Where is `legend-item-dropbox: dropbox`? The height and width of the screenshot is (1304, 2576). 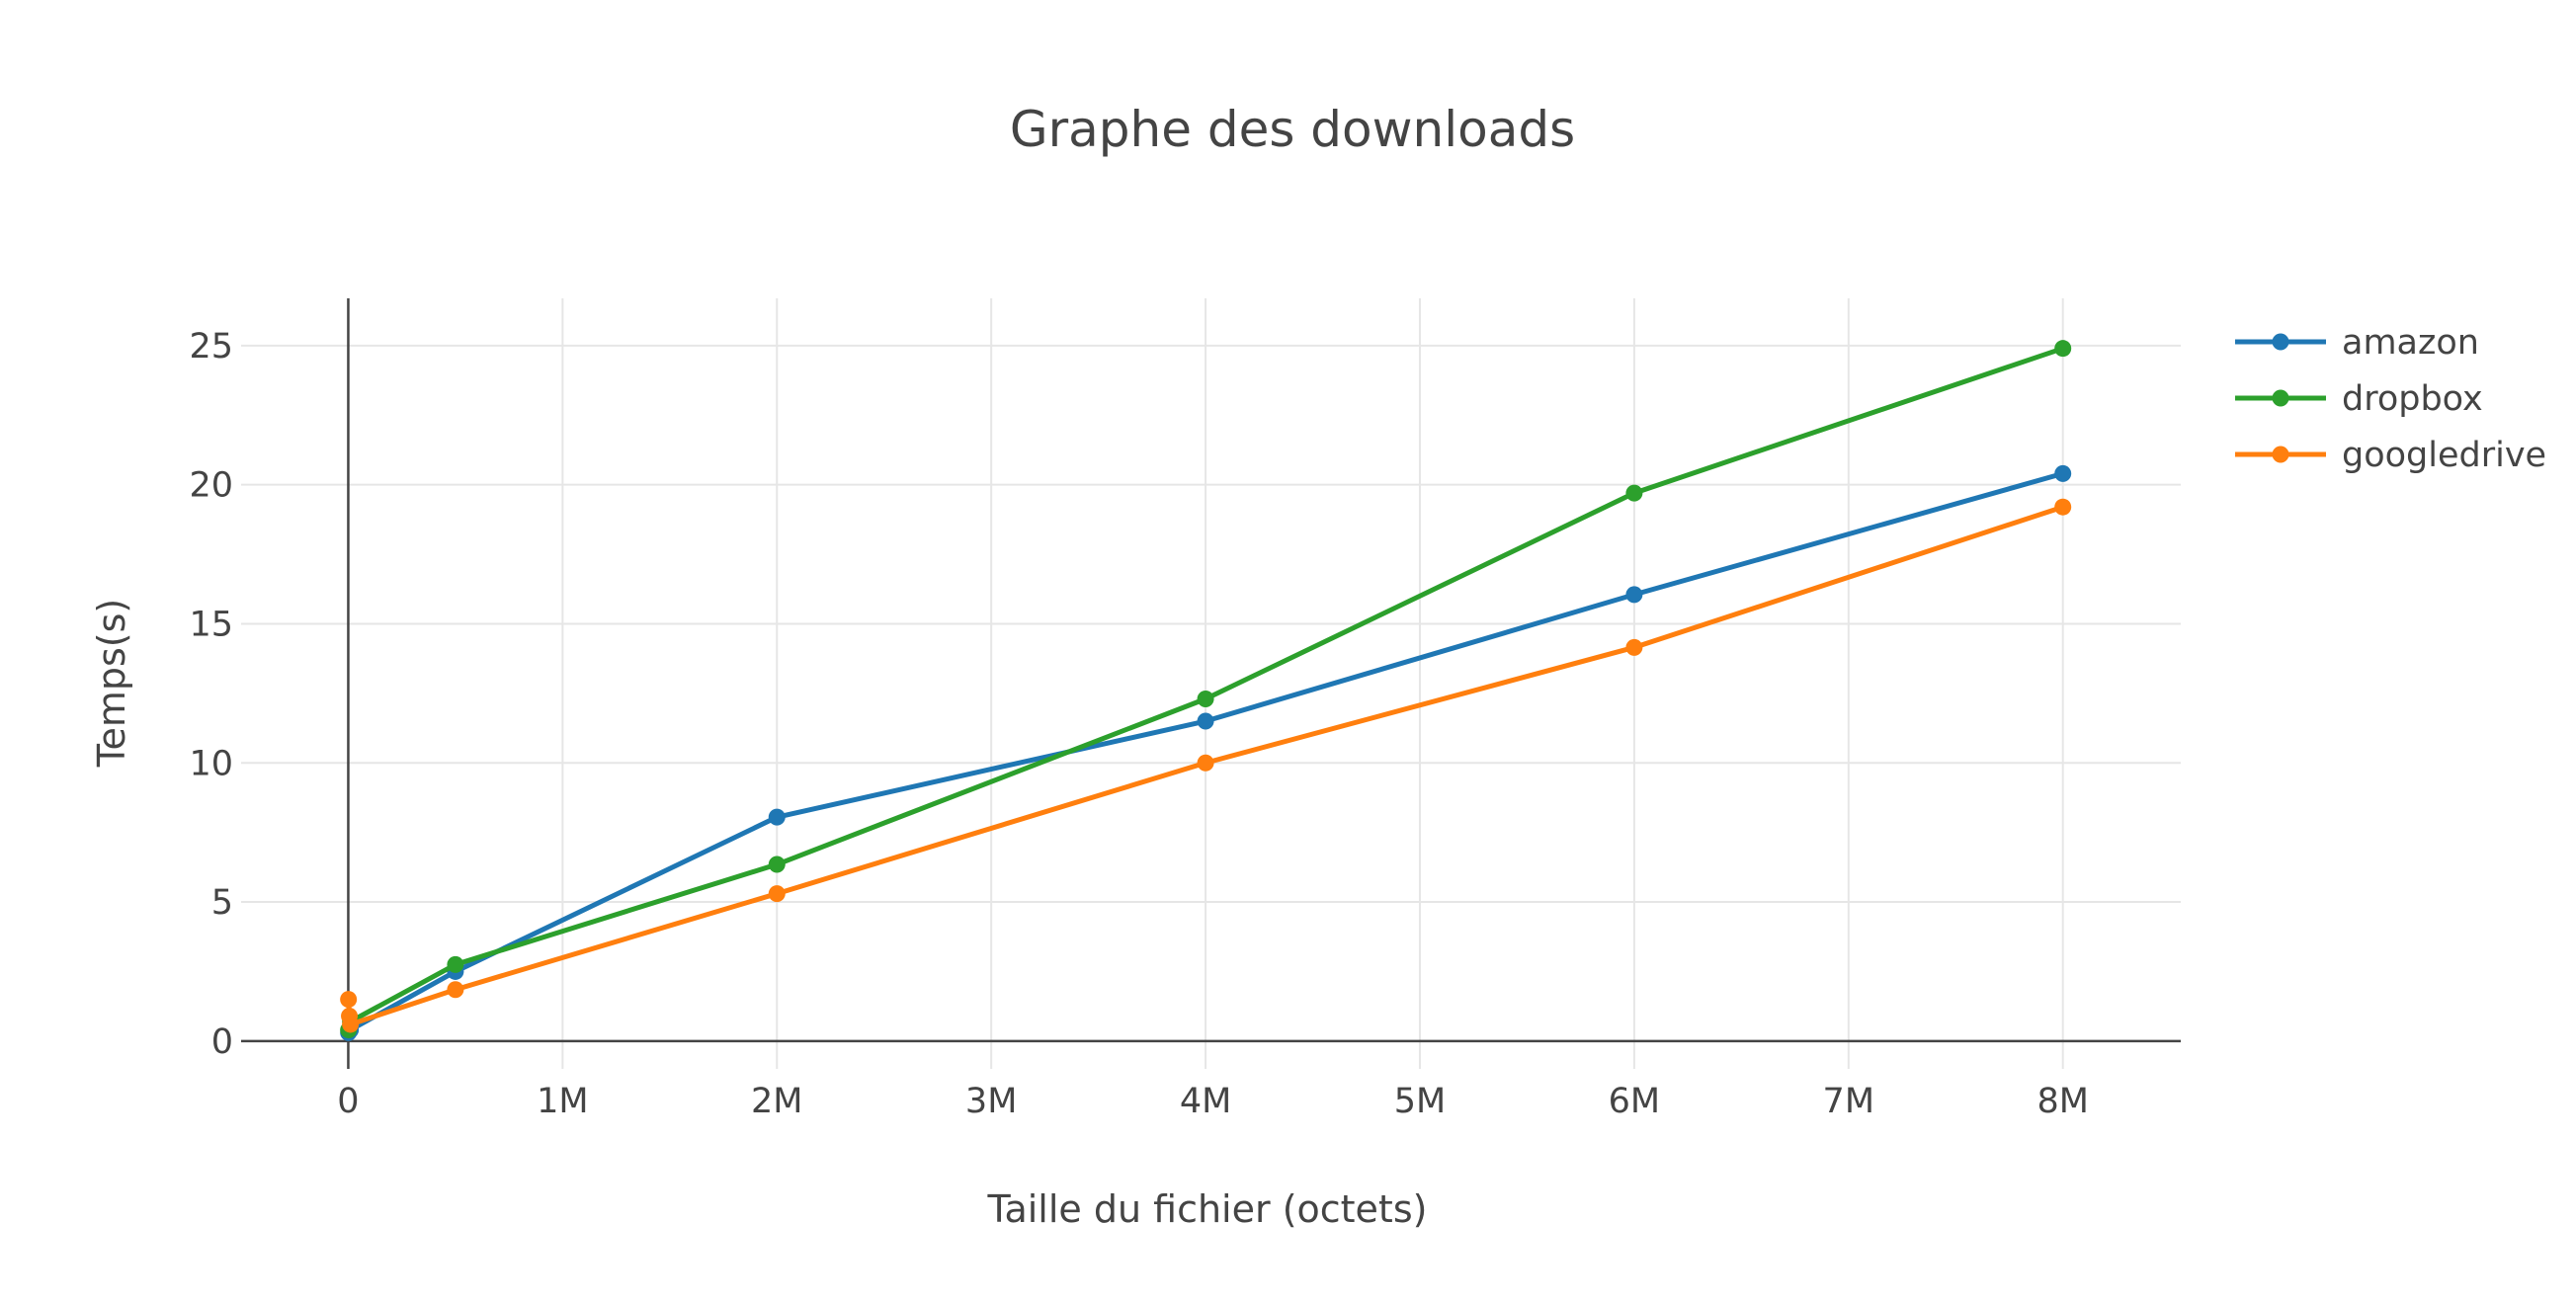
legend-item-dropbox: dropbox is located at coordinates (2359, 399).